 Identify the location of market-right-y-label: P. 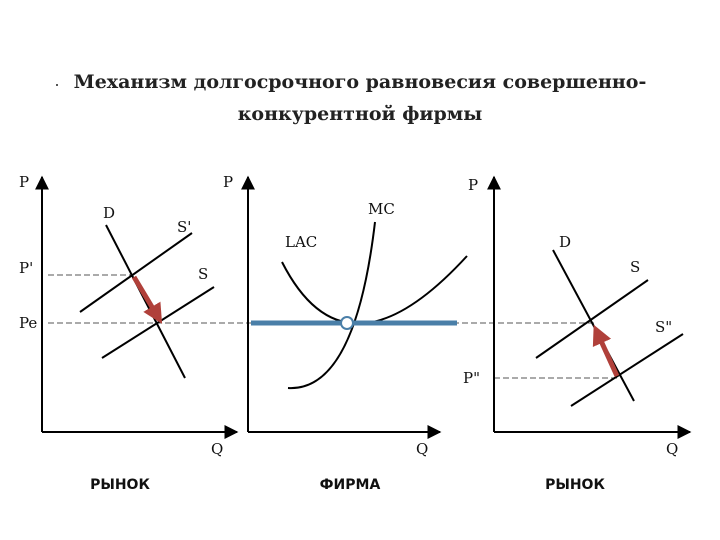
(473, 185).